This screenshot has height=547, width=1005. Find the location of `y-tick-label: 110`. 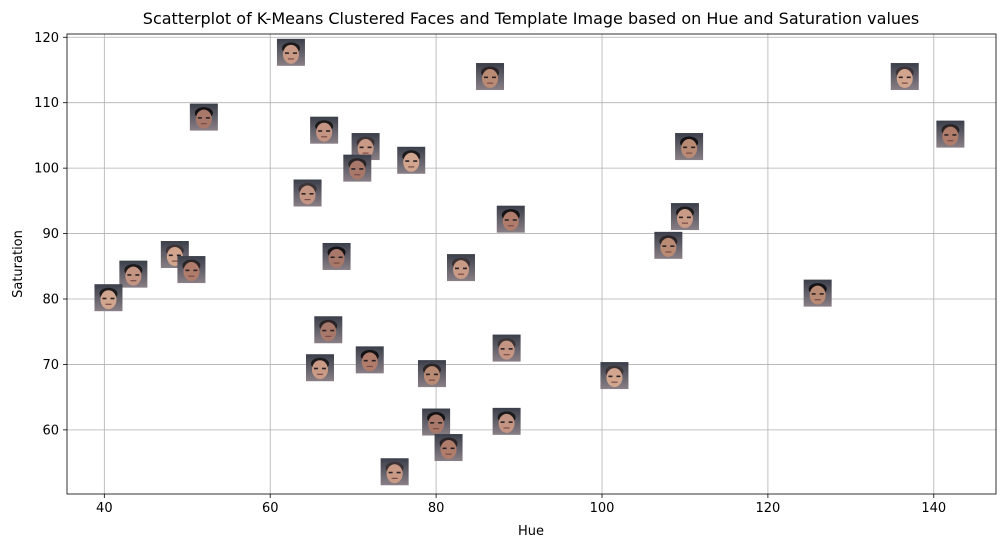

y-tick-label: 110 is located at coordinates (46, 103).